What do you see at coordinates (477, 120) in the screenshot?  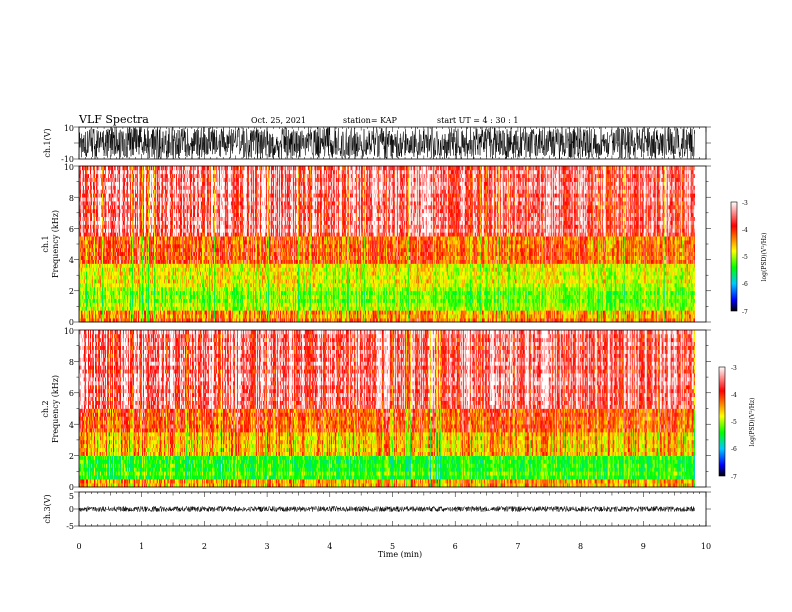 I see `start-time-label: start UT = 4 : 30 : 1` at bounding box center [477, 120].